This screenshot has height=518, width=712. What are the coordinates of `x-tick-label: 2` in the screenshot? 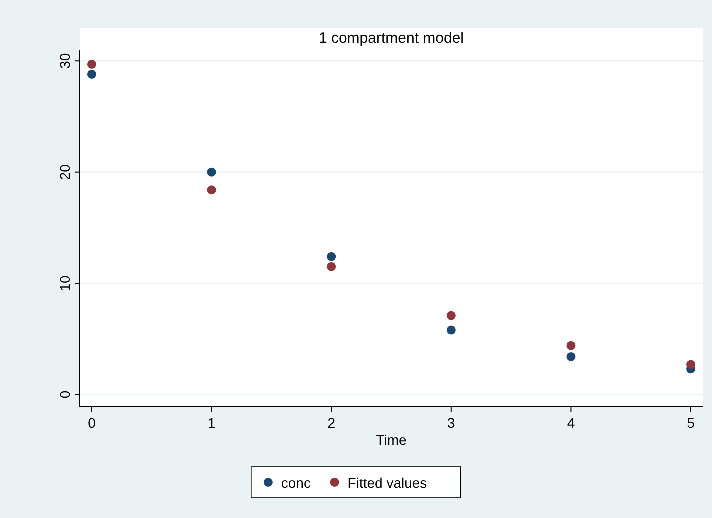 It's located at (332, 423).